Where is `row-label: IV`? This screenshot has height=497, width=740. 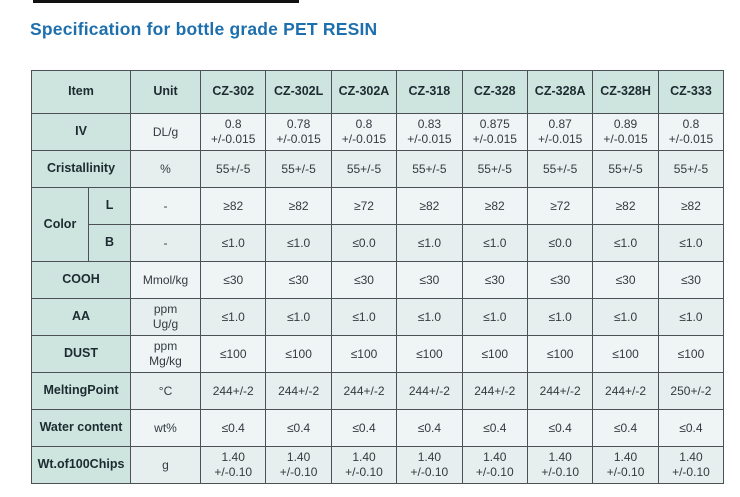
row-label: IV is located at coordinates (81, 132).